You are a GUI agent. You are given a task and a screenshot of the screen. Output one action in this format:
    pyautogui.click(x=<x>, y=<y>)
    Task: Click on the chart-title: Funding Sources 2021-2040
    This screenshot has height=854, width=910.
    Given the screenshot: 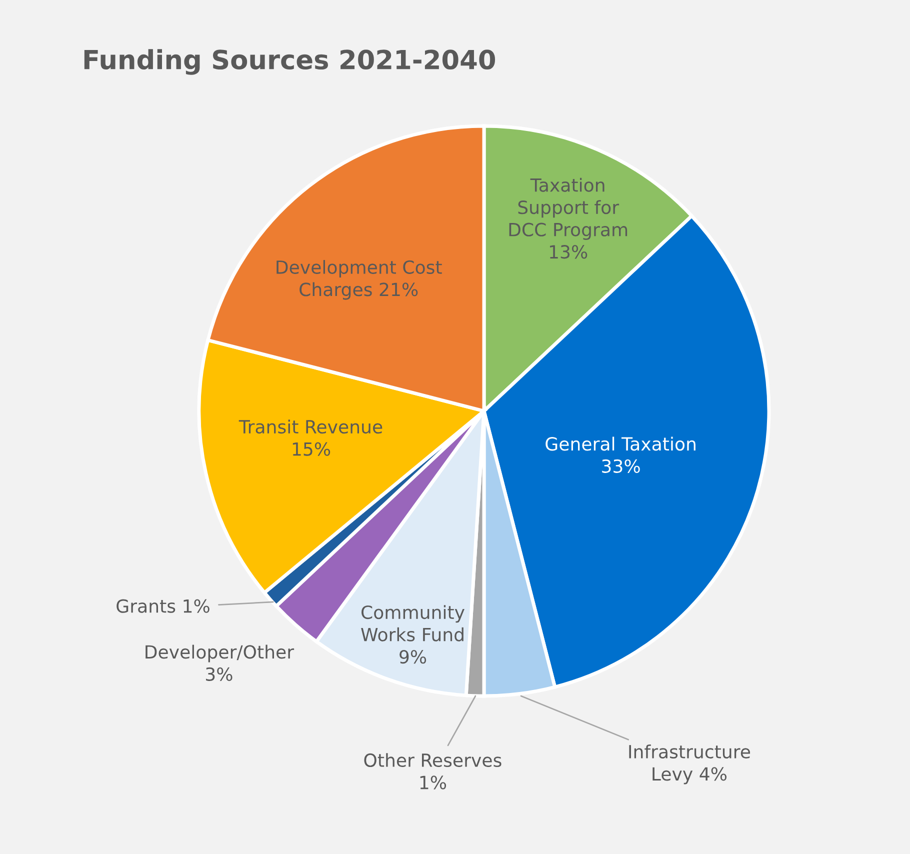 What is the action you would take?
    pyautogui.click(x=290, y=62)
    